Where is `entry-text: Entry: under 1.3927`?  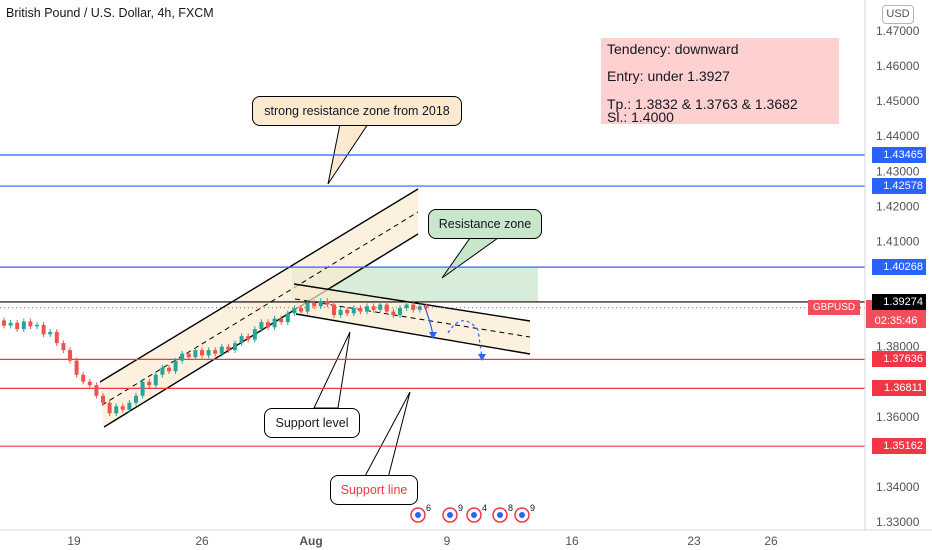 entry-text: Entry: under 1.3927 is located at coordinates (668, 76).